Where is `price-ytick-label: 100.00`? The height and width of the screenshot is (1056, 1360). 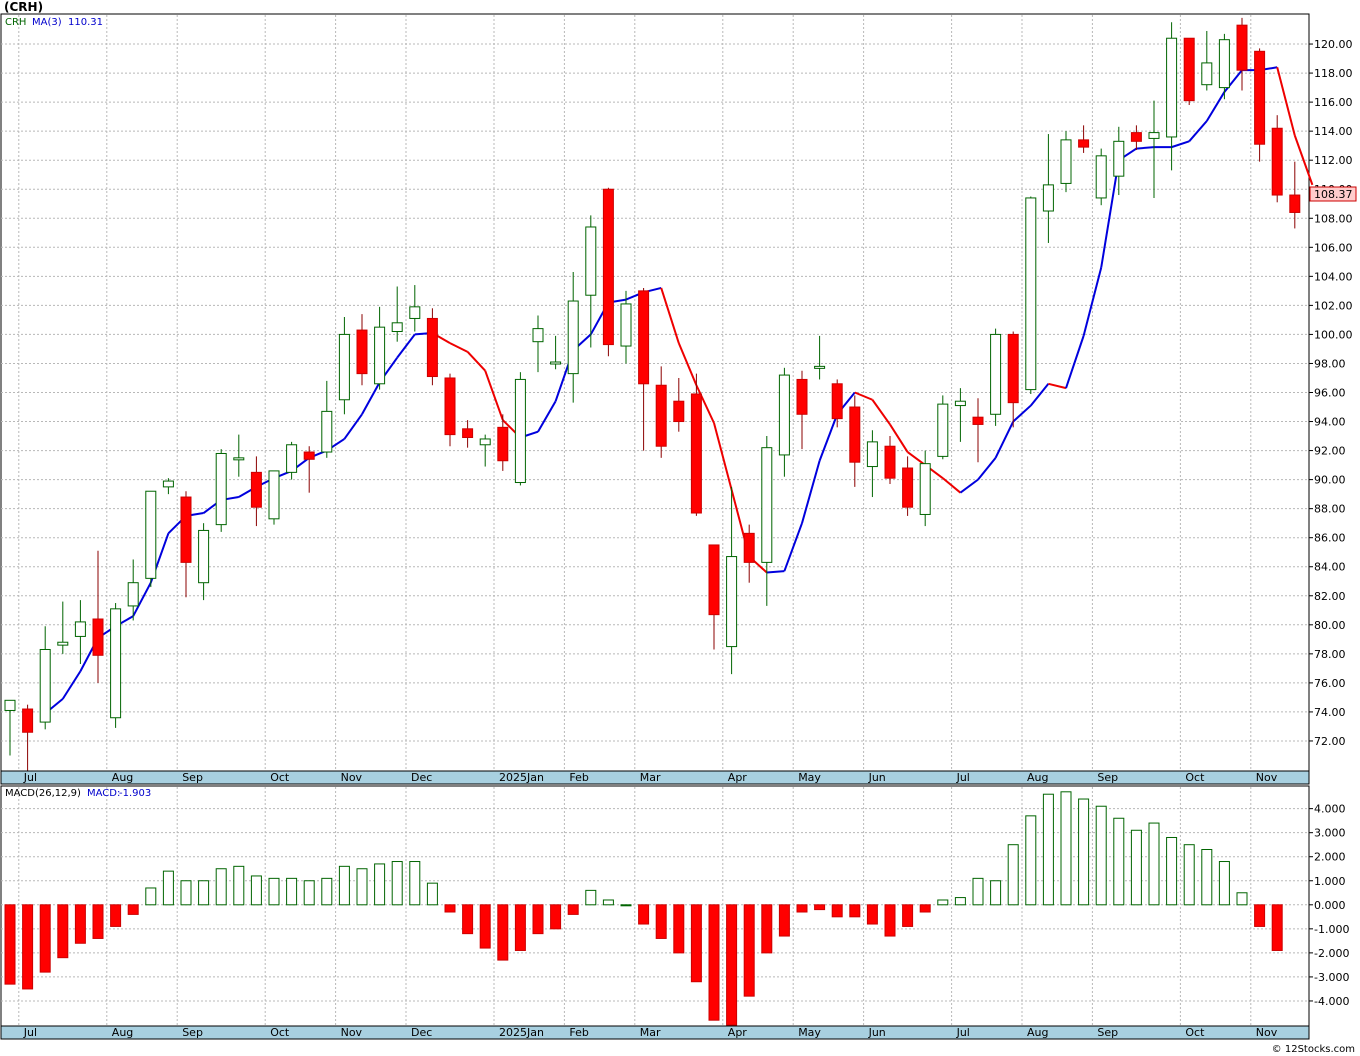 price-ytick-label: 100.00 is located at coordinates (1333, 334).